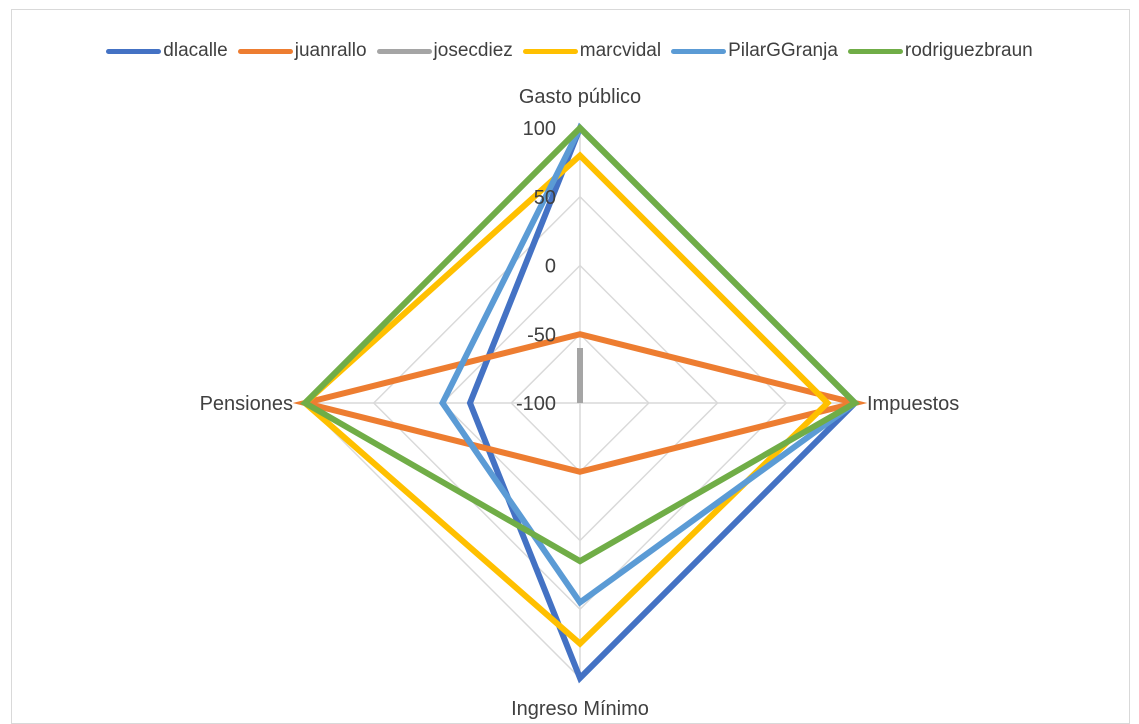 Image resolution: width=1139 pixels, height=724 pixels. What do you see at coordinates (783, 50) in the screenshot?
I see `legend-label: PilarGGranja` at bounding box center [783, 50].